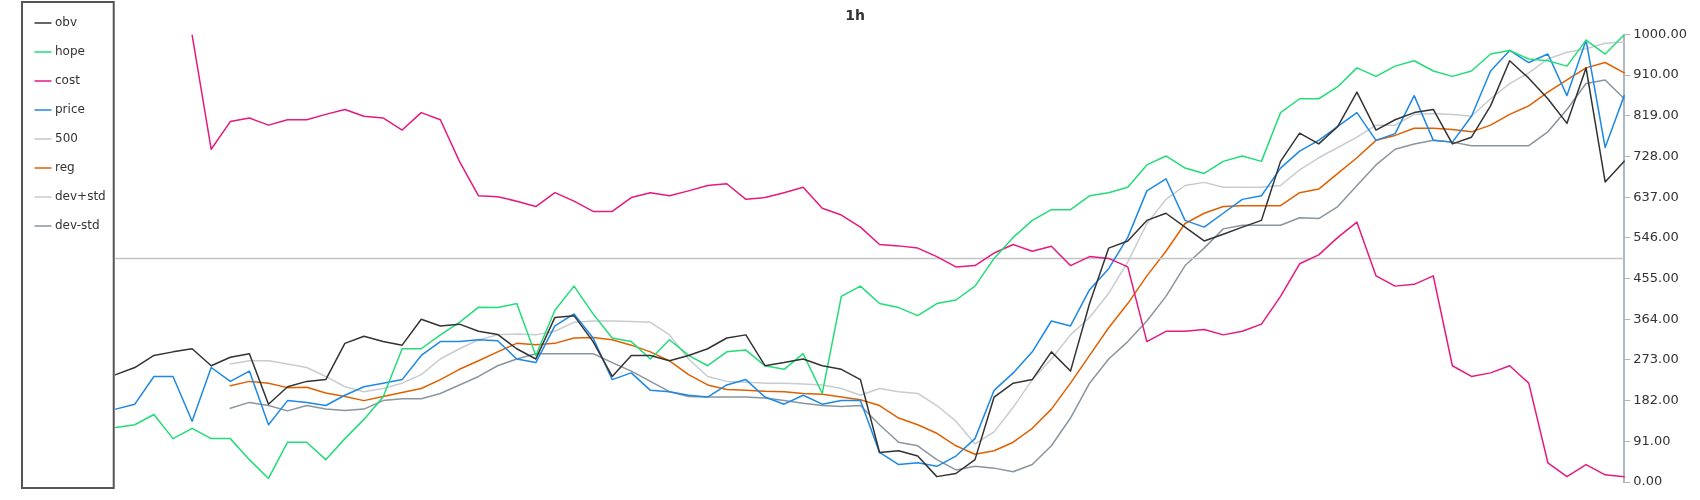  What do you see at coordinates (80, 196) in the screenshot?
I see `legend-label: dev+std` at bounding box center [80, 196].